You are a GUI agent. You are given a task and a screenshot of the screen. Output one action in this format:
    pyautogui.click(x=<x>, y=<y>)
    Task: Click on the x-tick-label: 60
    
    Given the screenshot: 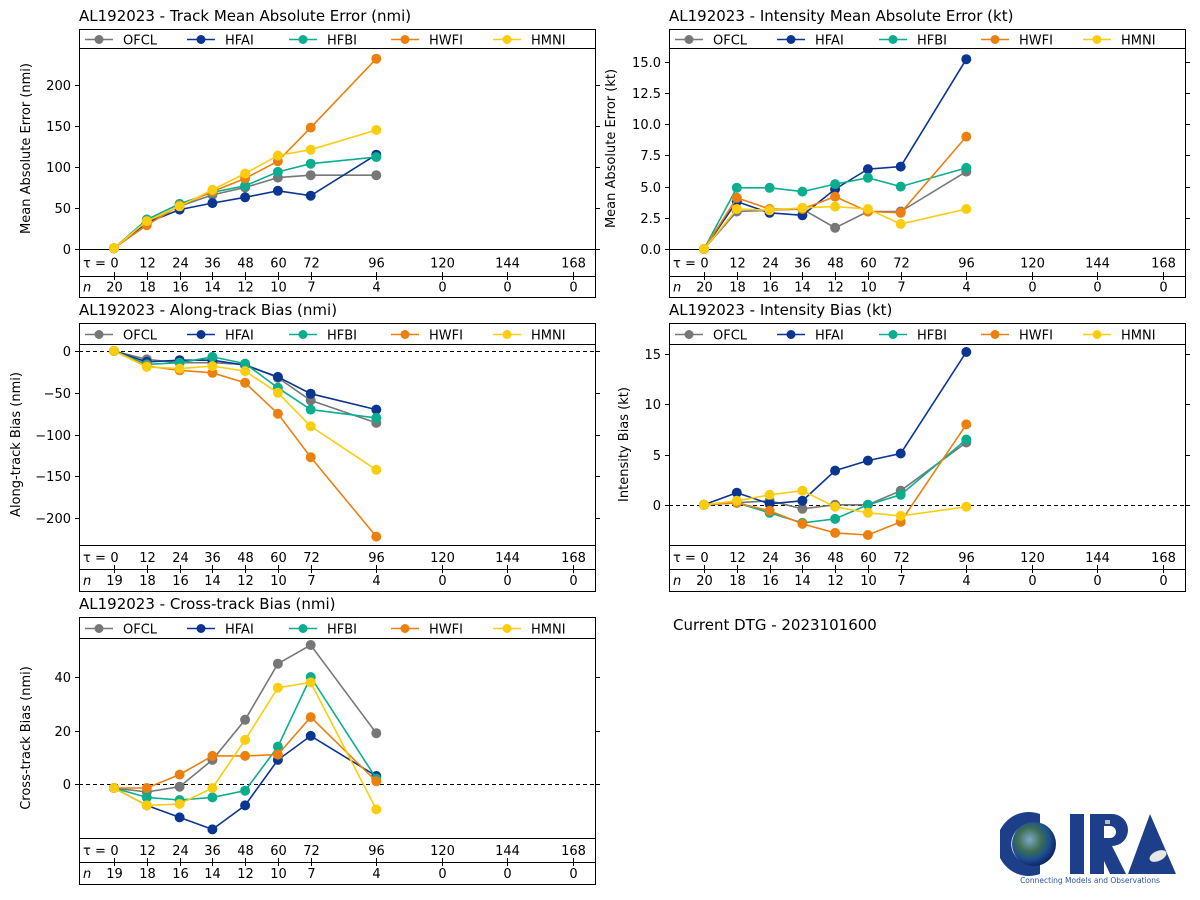 What is the action you would take?
    pyautogui.click(x=868, y=558)
    